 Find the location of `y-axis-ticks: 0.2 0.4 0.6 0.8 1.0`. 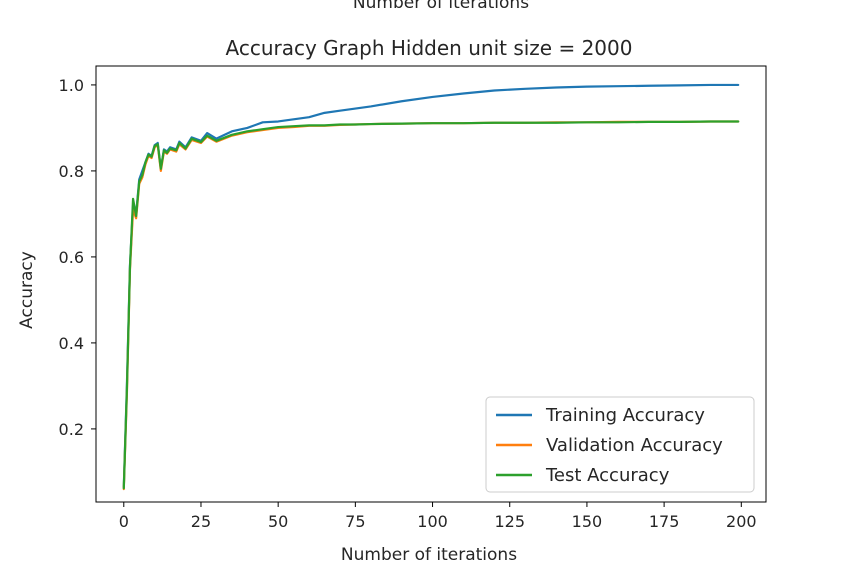

y-axis-ticks: 0.2 0.4 0.6 0.8 1.0 is located at coordinates (77, 257).